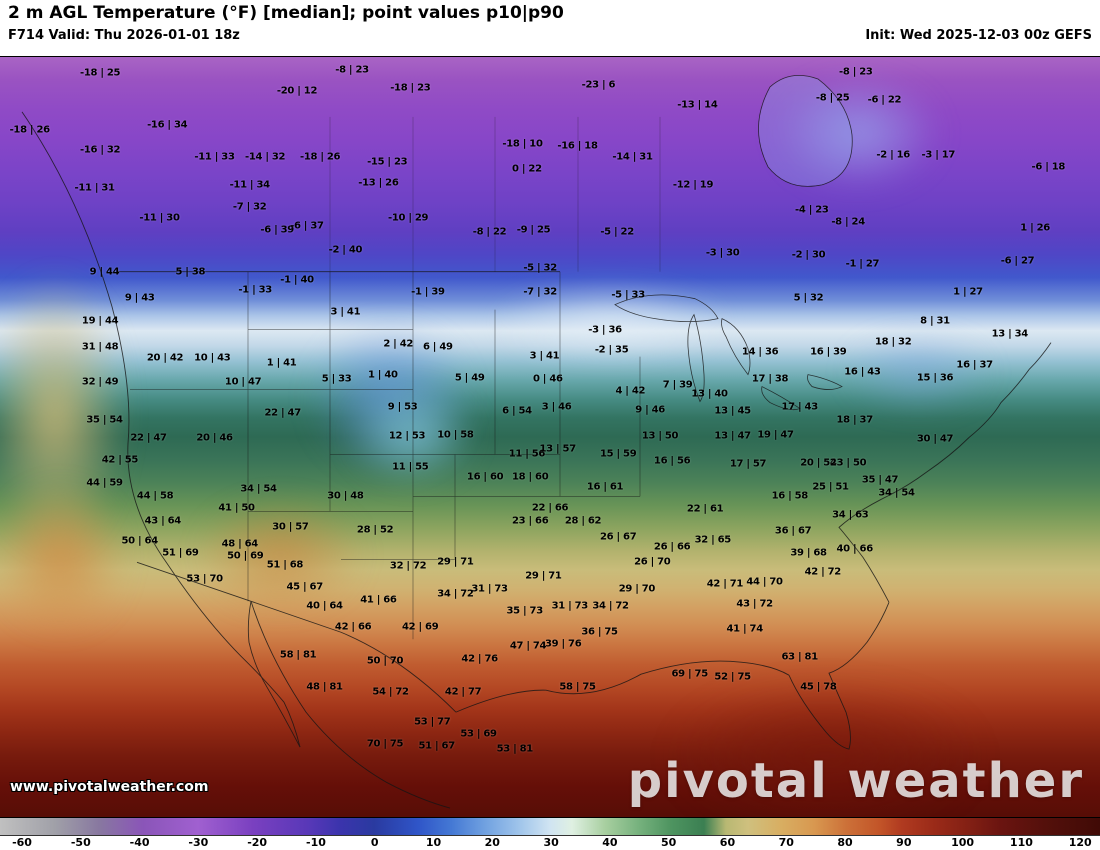 The height and width of the screenshot is (850, 1100). What do you see at coordinates (862, 264) in the screenshot?
I see `point-value: -1 | 27` at bounding box center [862, 264].